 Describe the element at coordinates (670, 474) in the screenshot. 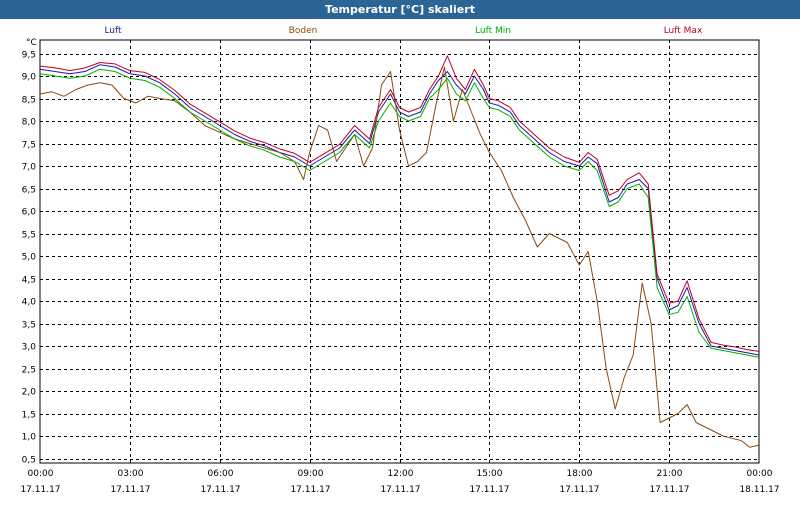

I see `x-tick-time: 21:00` at that location.